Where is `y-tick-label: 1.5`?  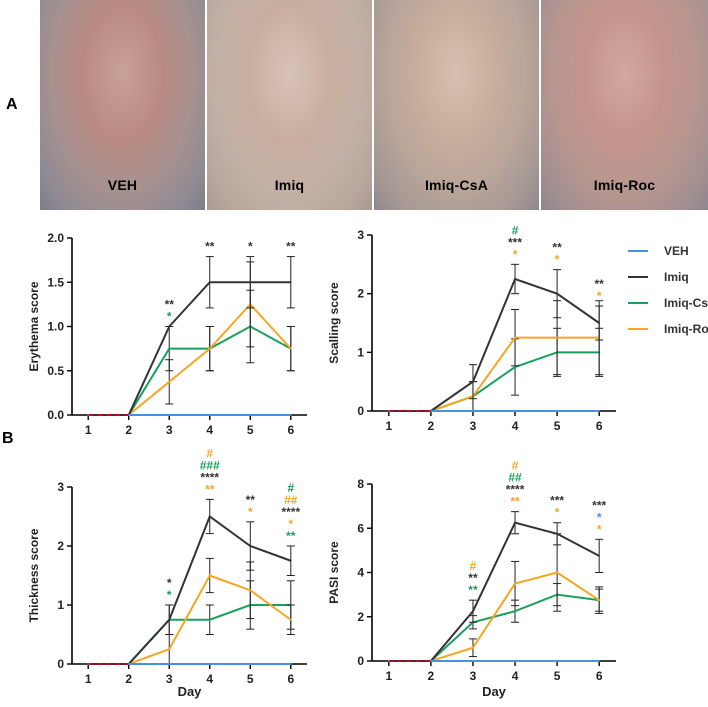 y-tick-label: 1.5 is located at coordinates (55, 282).